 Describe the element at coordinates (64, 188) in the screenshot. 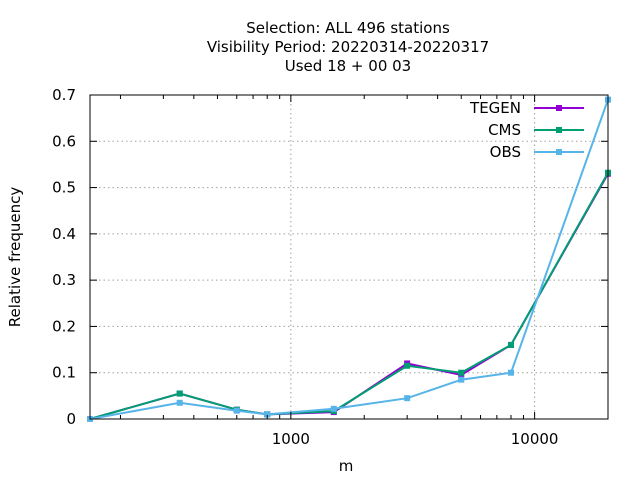

I see `y-tick-label: 0.5` at that location.